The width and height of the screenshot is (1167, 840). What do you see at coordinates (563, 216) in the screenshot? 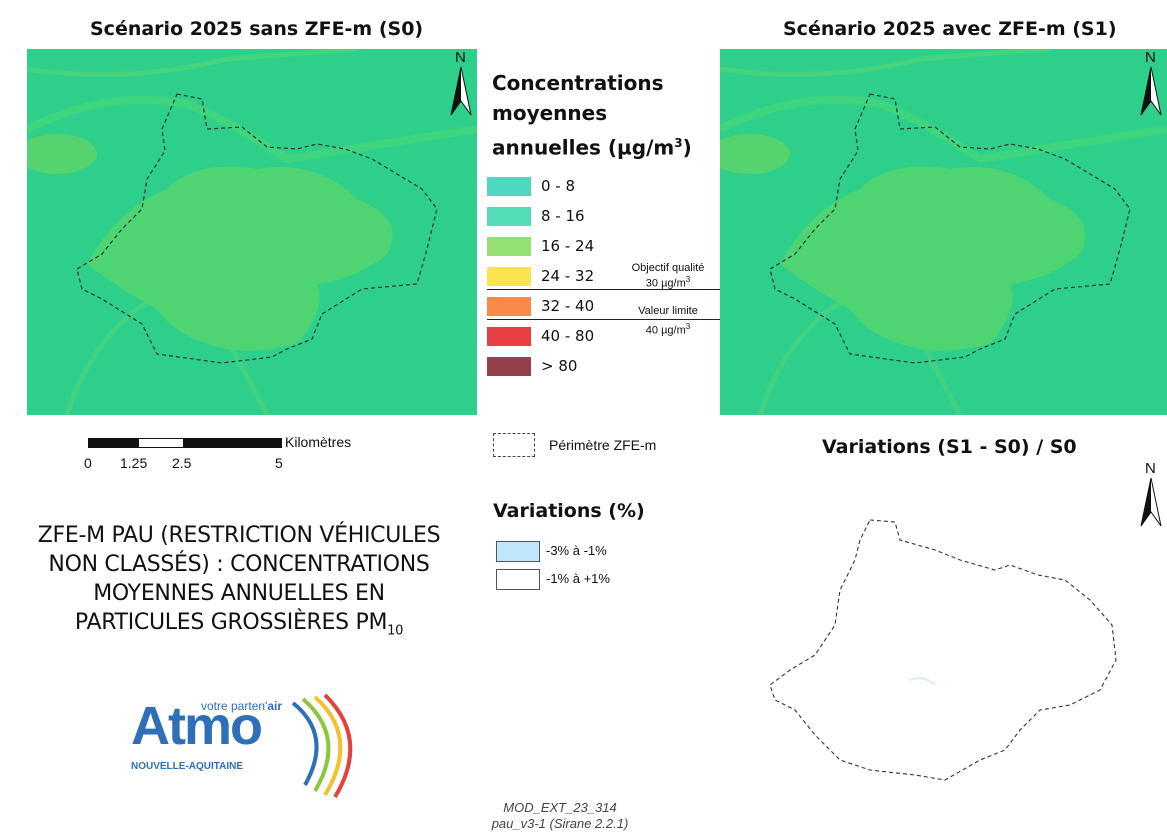
I see `legend-label: 8 - 16` at bounding box center [563, 216].